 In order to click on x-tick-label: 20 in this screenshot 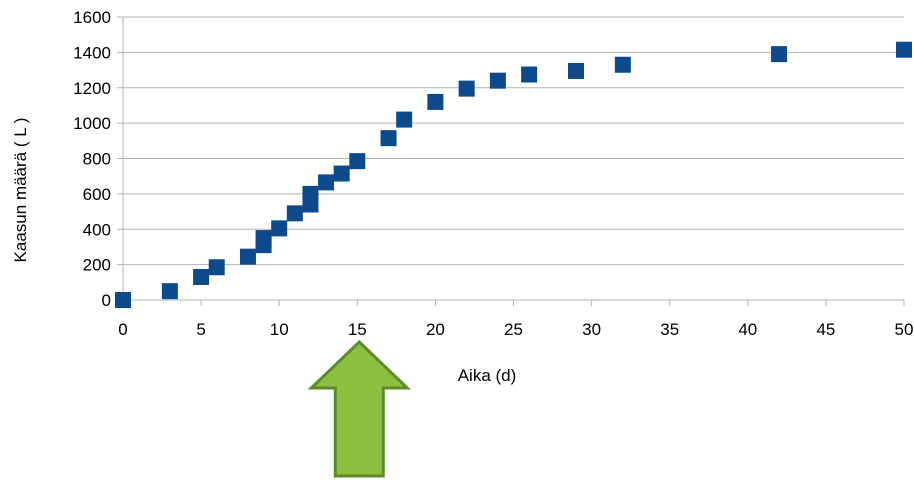, I will do `click(435, 329)`.